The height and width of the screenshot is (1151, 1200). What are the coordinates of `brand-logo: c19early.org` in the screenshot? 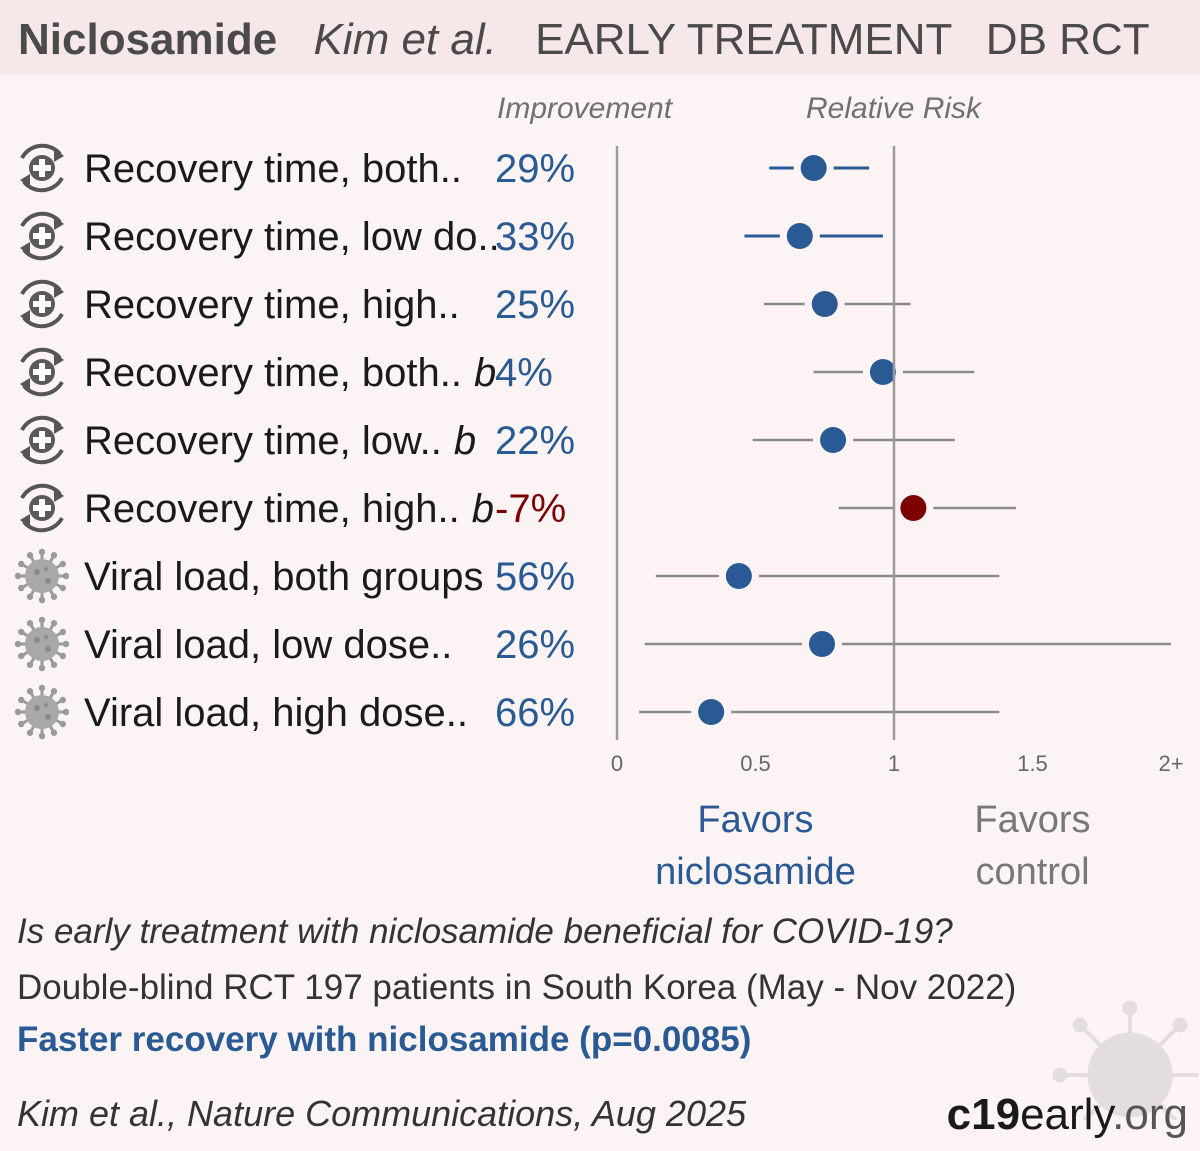 It's located at (1067, 1115).